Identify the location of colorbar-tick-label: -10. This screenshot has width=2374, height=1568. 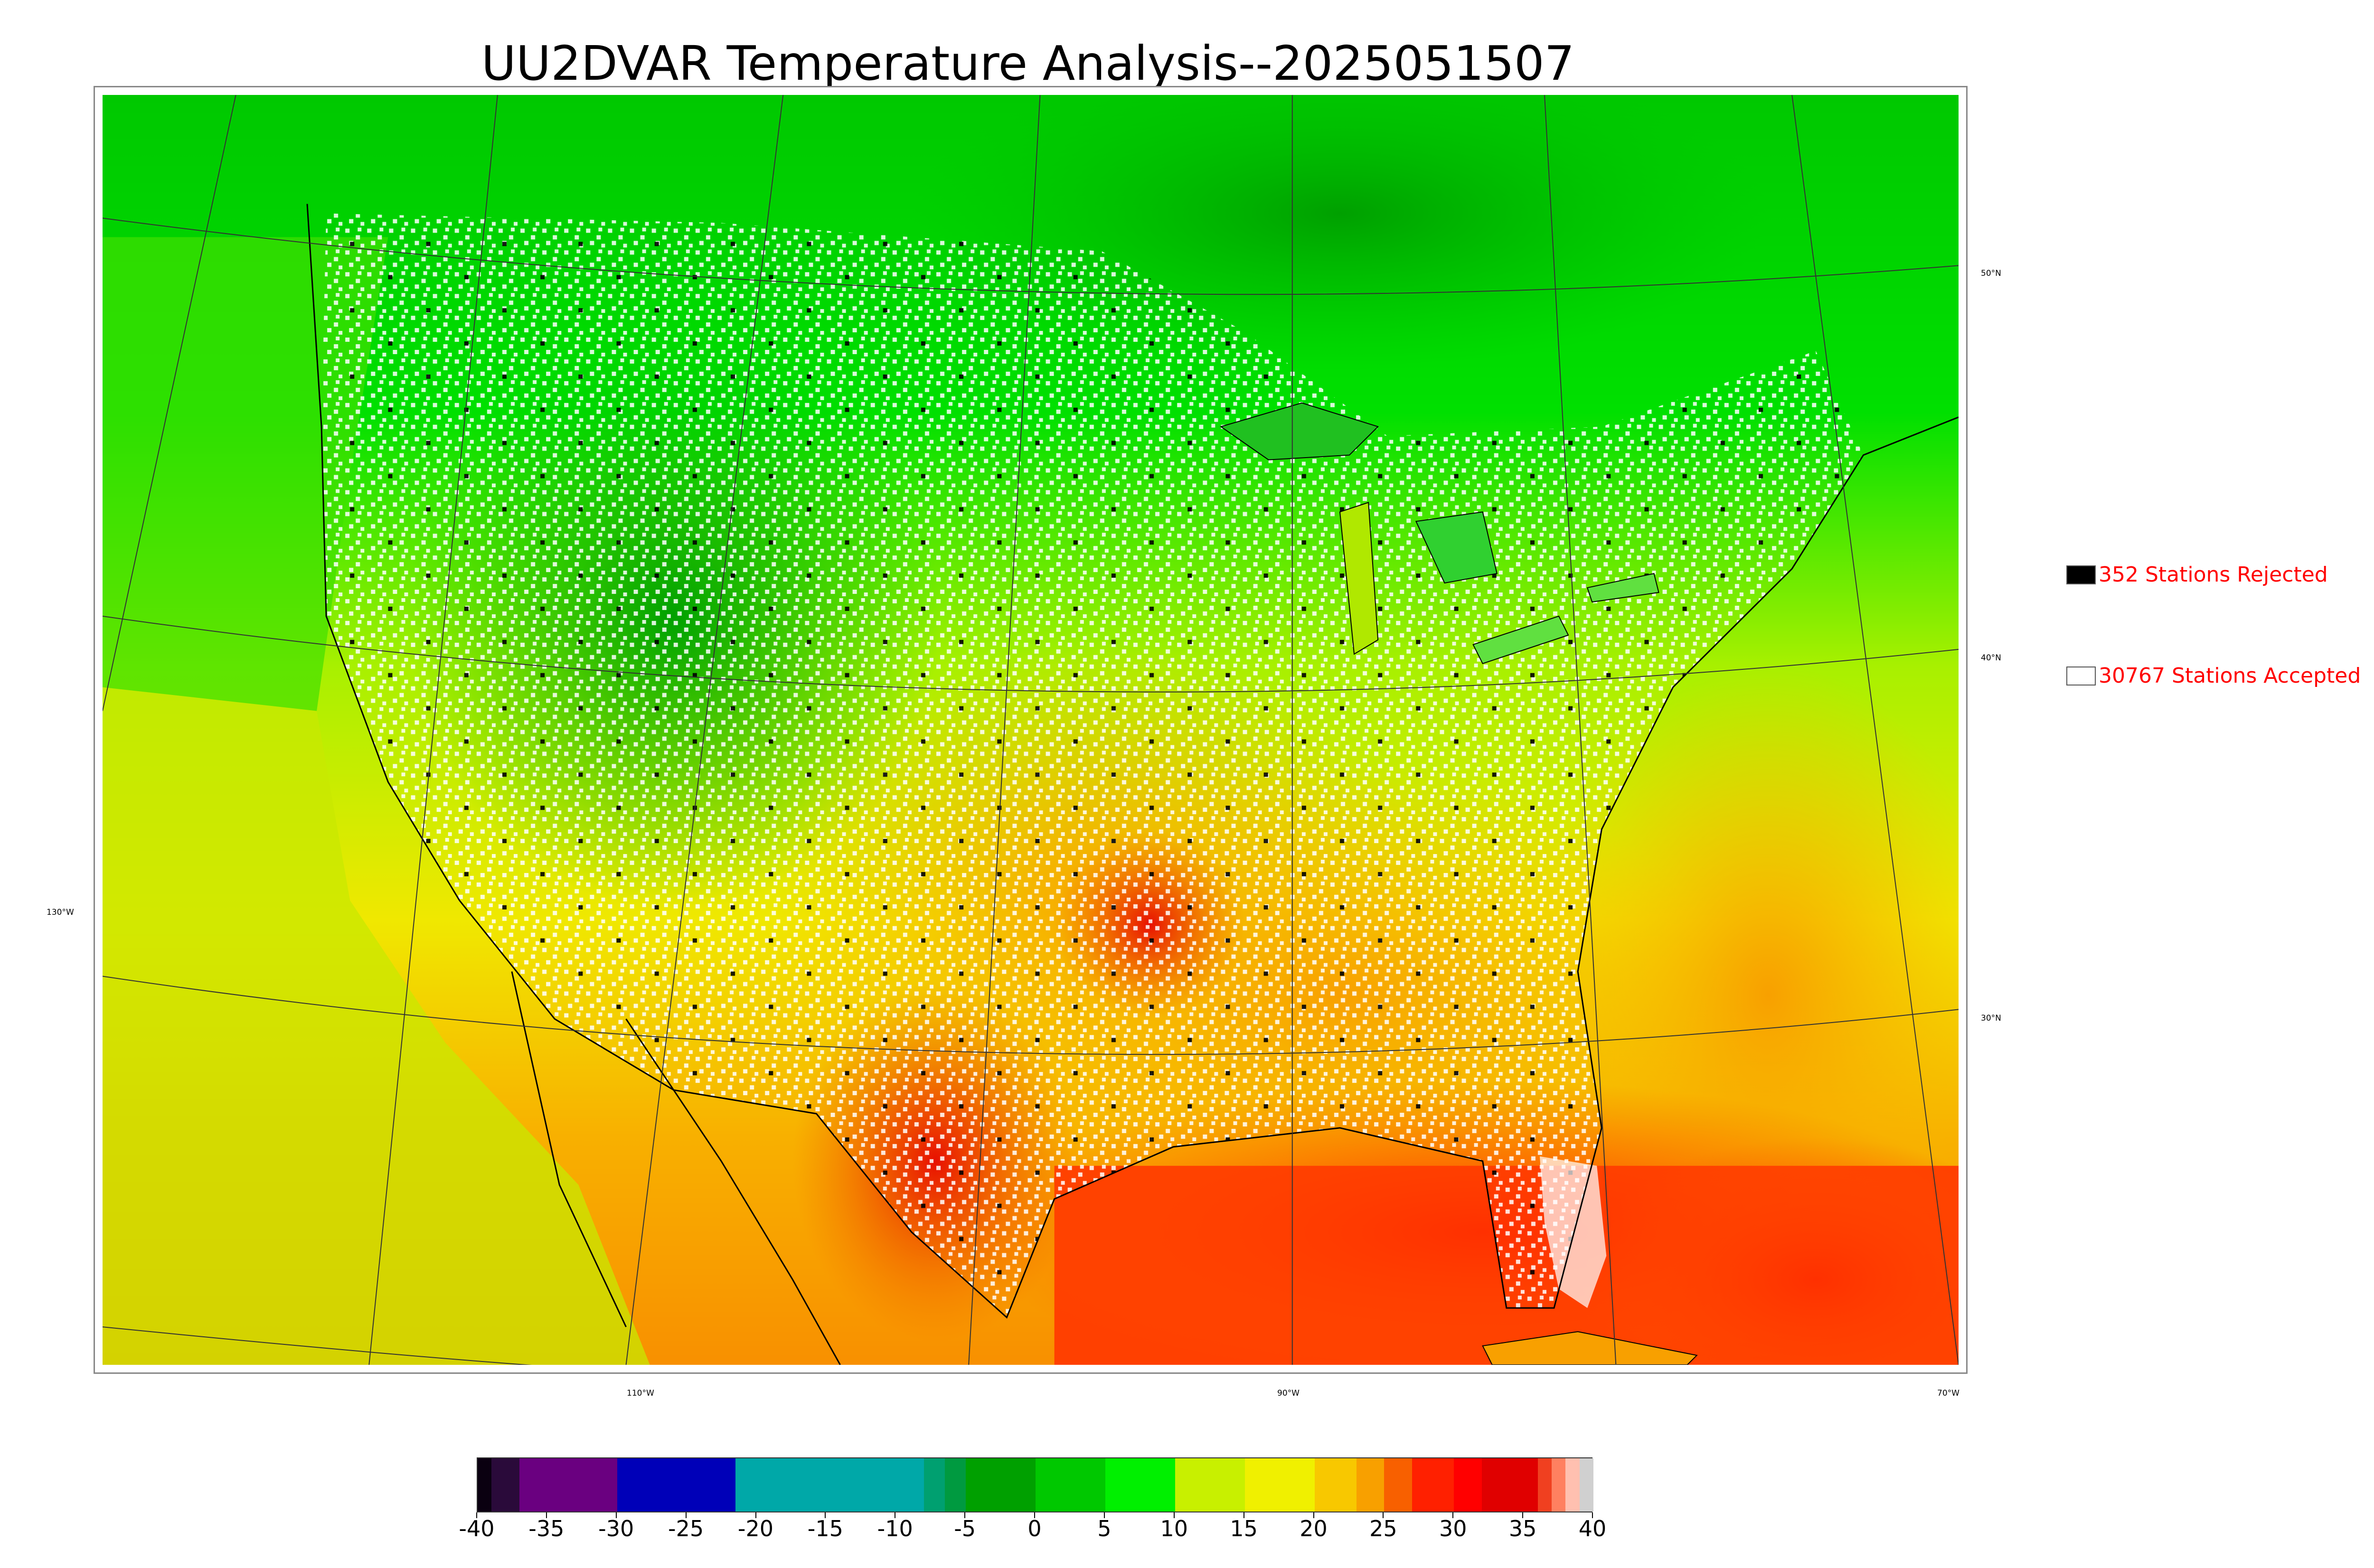
(895, 1528).